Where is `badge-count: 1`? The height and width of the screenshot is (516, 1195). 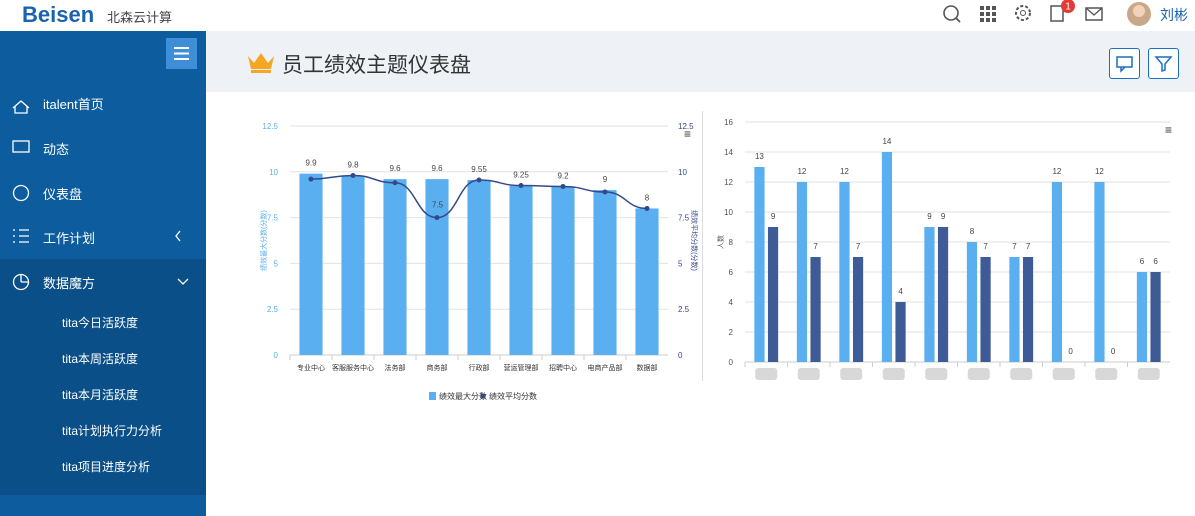
badge-count: 1 is located at coordinates (1068, 7).